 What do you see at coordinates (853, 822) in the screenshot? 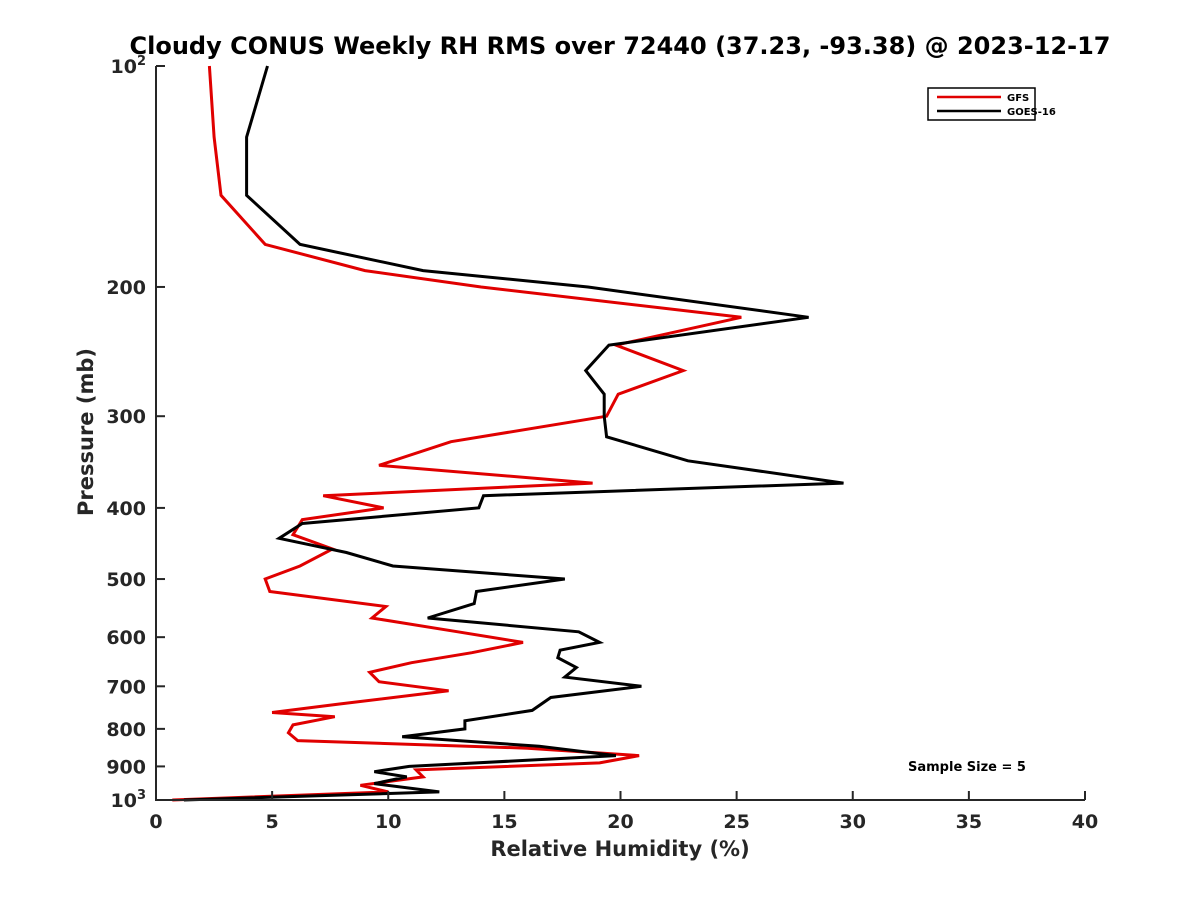
I see `x-tick-label: 30` at bounding box center [853, 822].